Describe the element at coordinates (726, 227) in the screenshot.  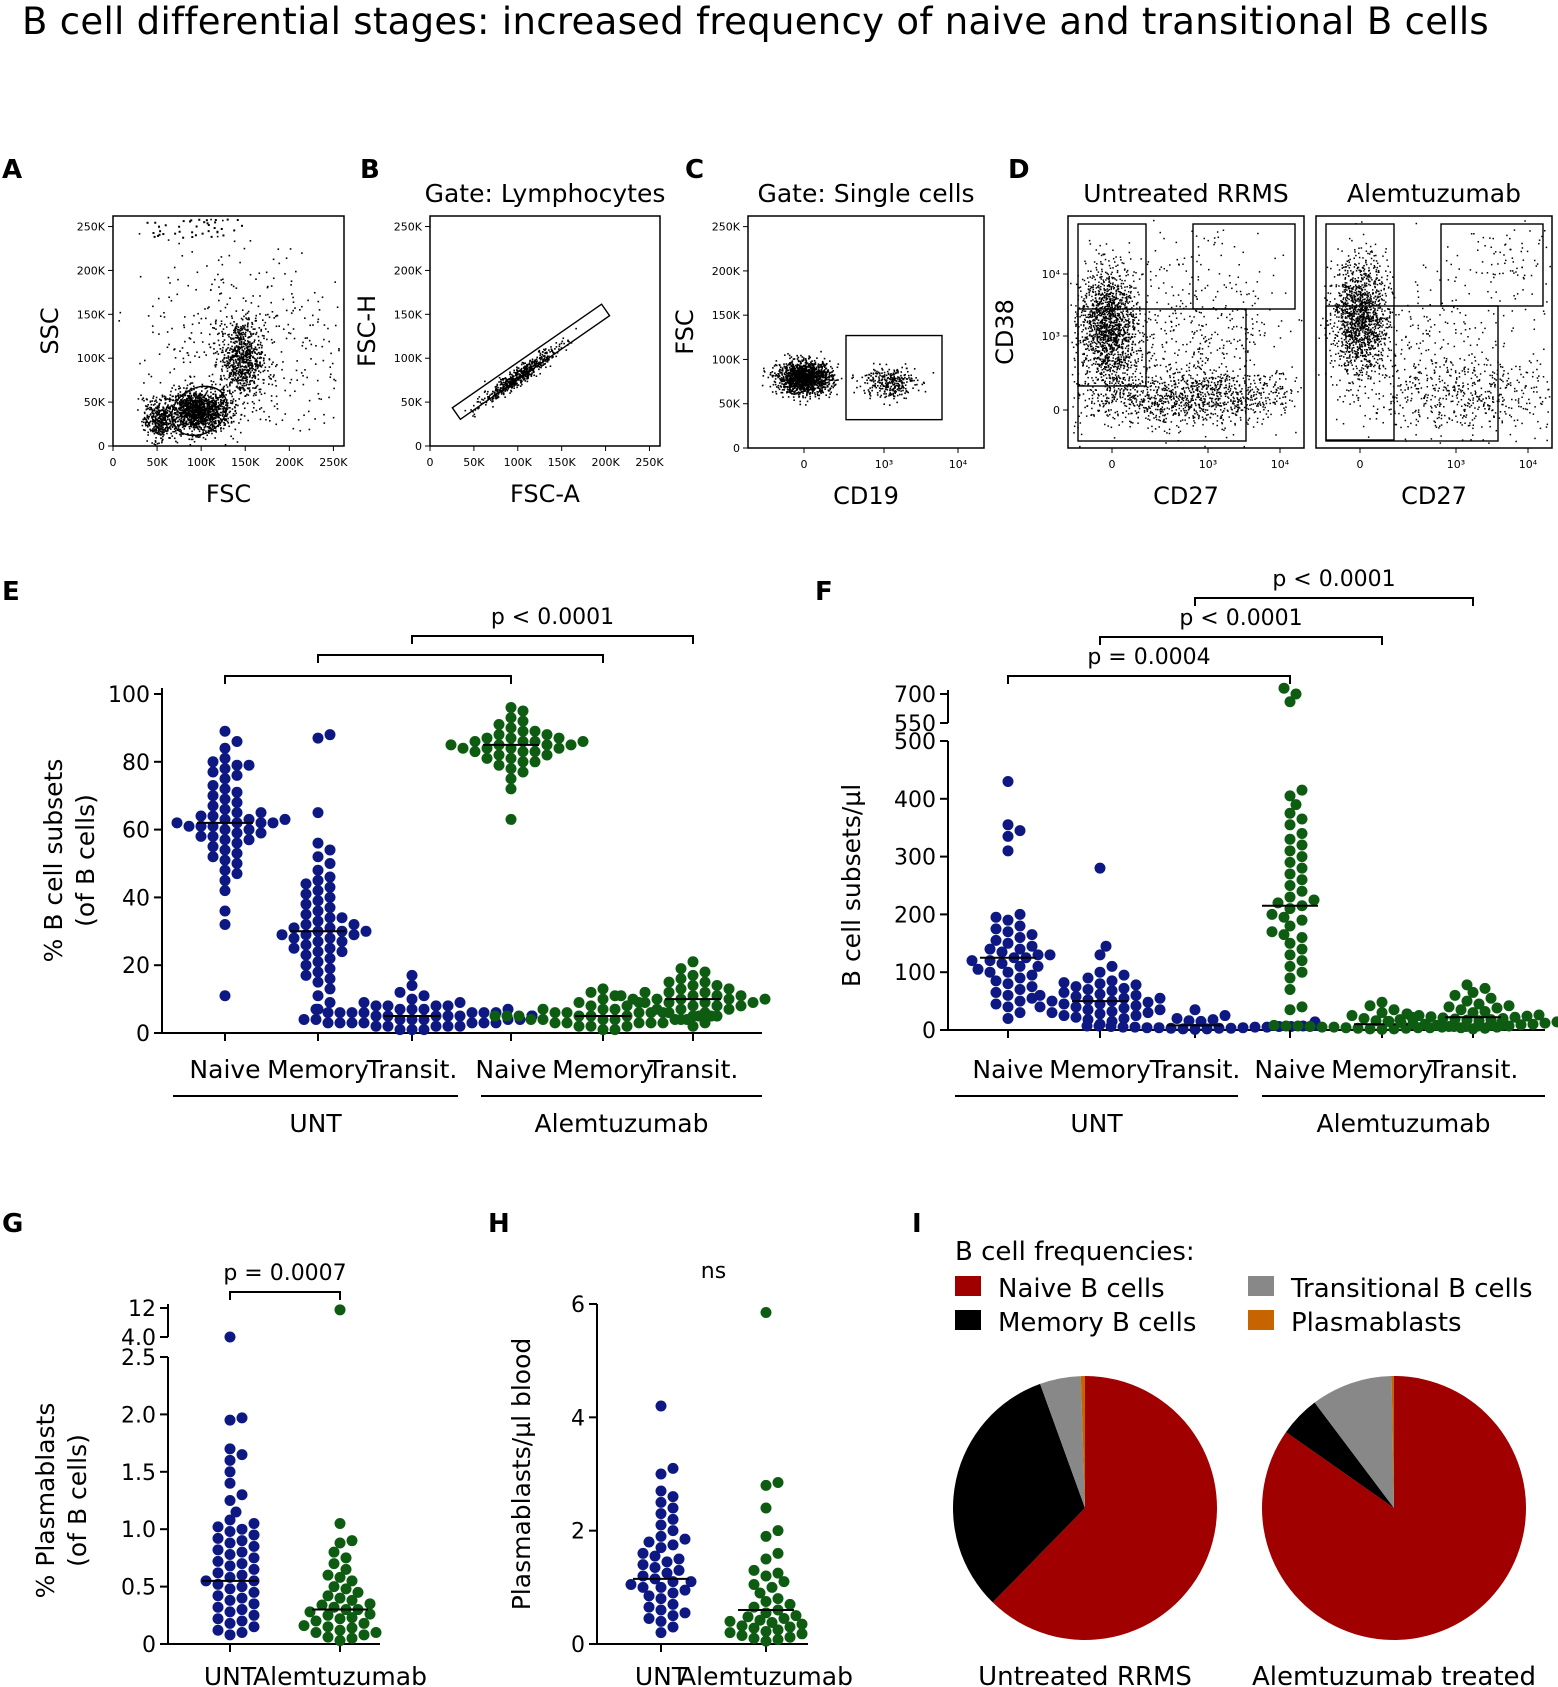
I see `y-tick-label: 250K` at that location.